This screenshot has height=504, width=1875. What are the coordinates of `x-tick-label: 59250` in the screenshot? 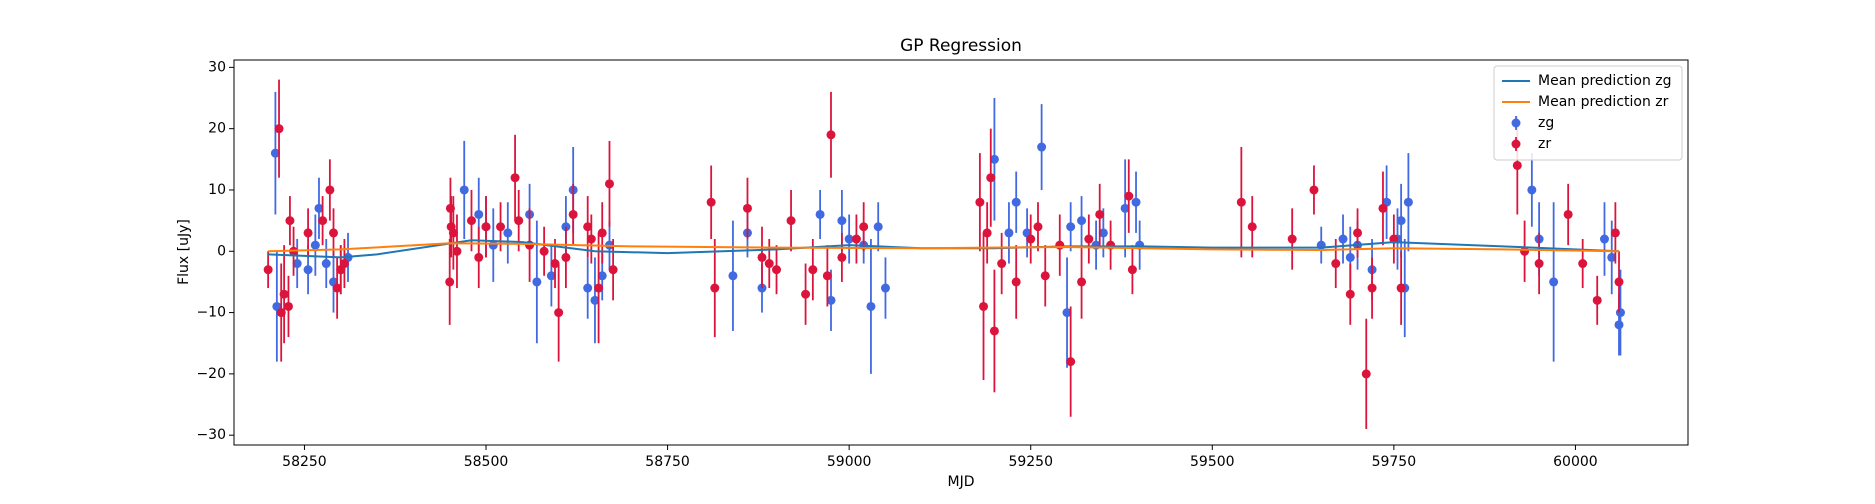 It's located at (1030, 462).